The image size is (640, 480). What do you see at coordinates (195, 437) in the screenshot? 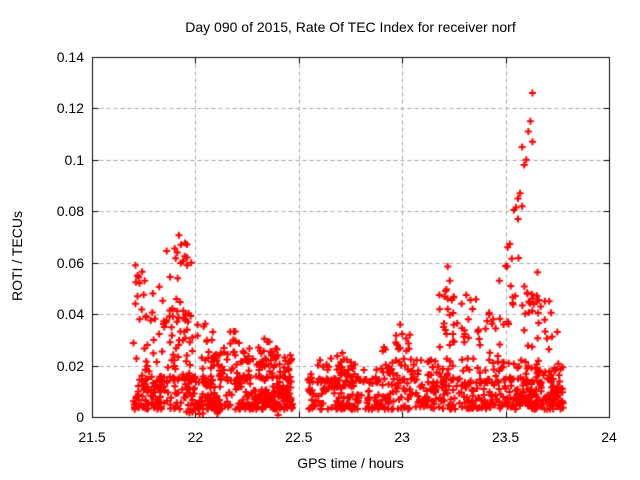
I see `x-tick-label: 22` at bounding box center [195, 437].